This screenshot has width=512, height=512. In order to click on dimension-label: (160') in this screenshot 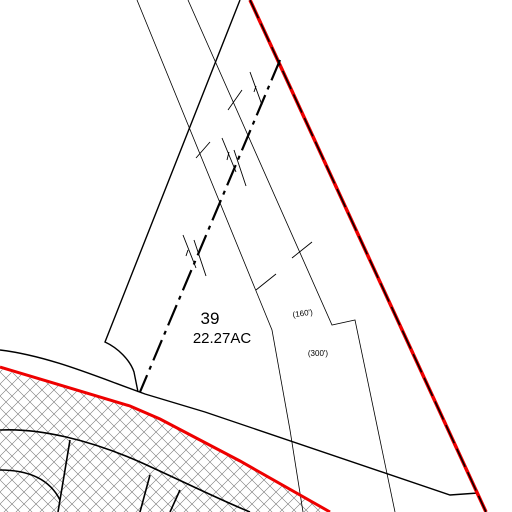, I will do `click(303, 314)`.